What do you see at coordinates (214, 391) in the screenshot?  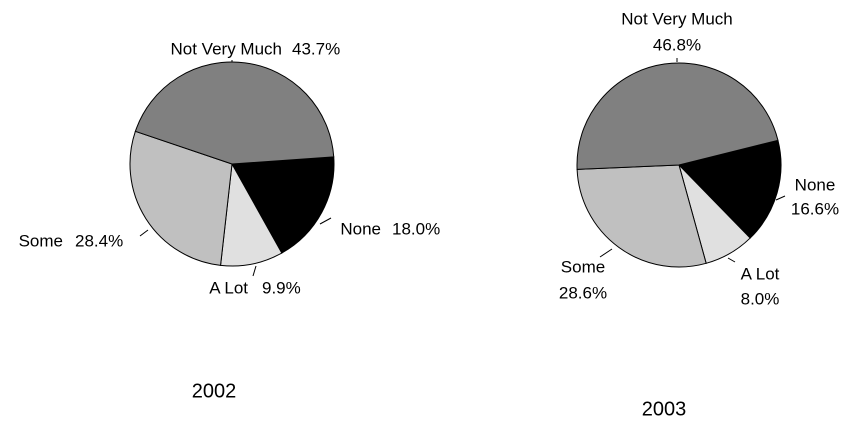 I see `chart-title: 2002` at bounding box center [214, 391].